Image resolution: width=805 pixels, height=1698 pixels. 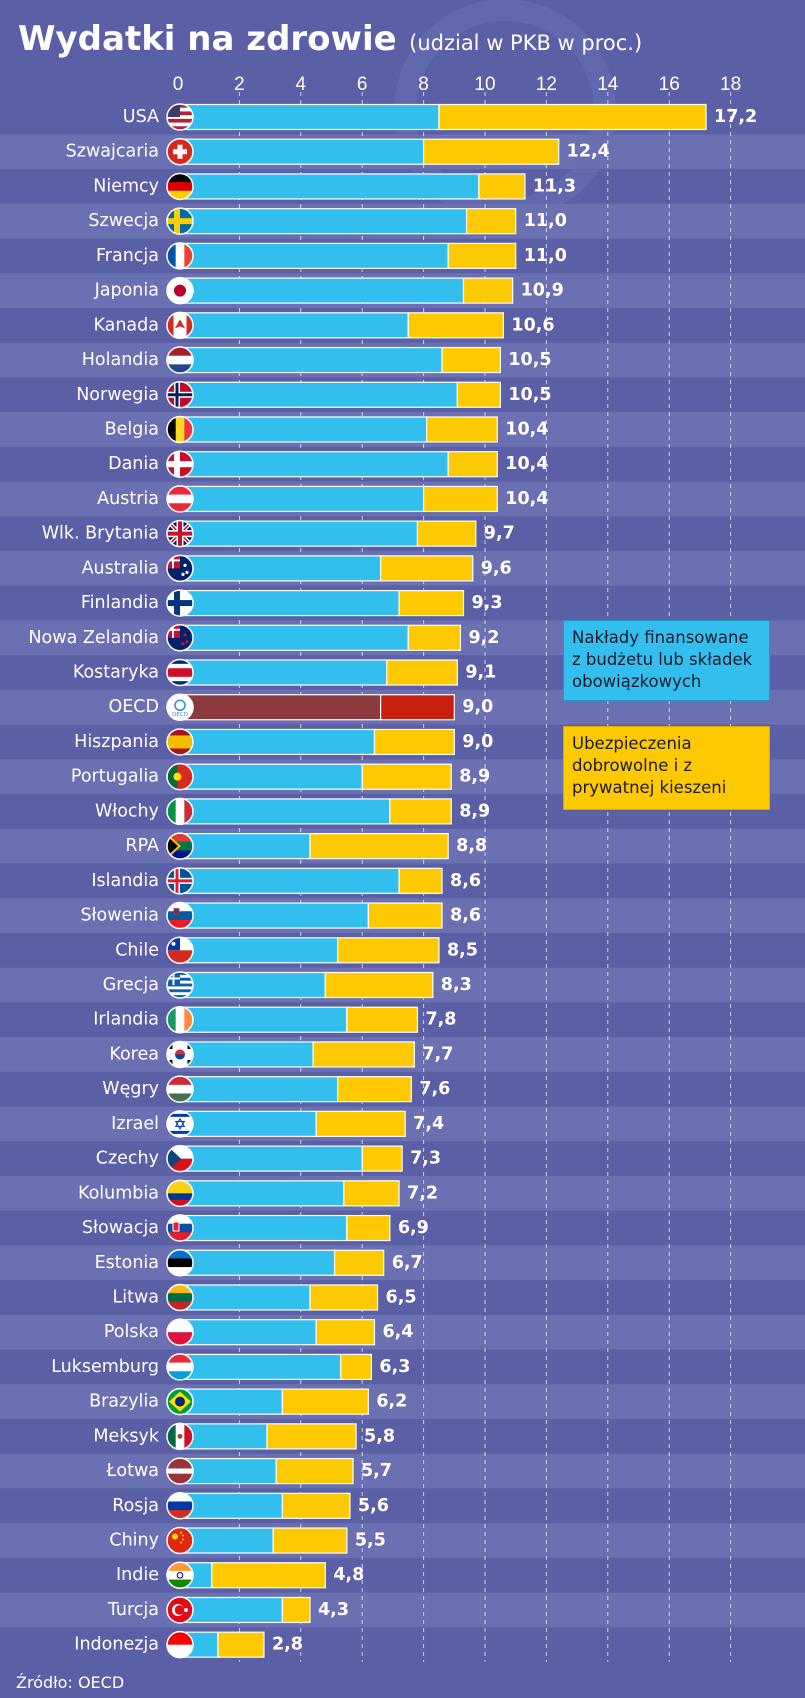 What do you see at coordinates (115, 777) in the screenshot?
I see `category-label: Portugalia` at bounding box center [115, 777].